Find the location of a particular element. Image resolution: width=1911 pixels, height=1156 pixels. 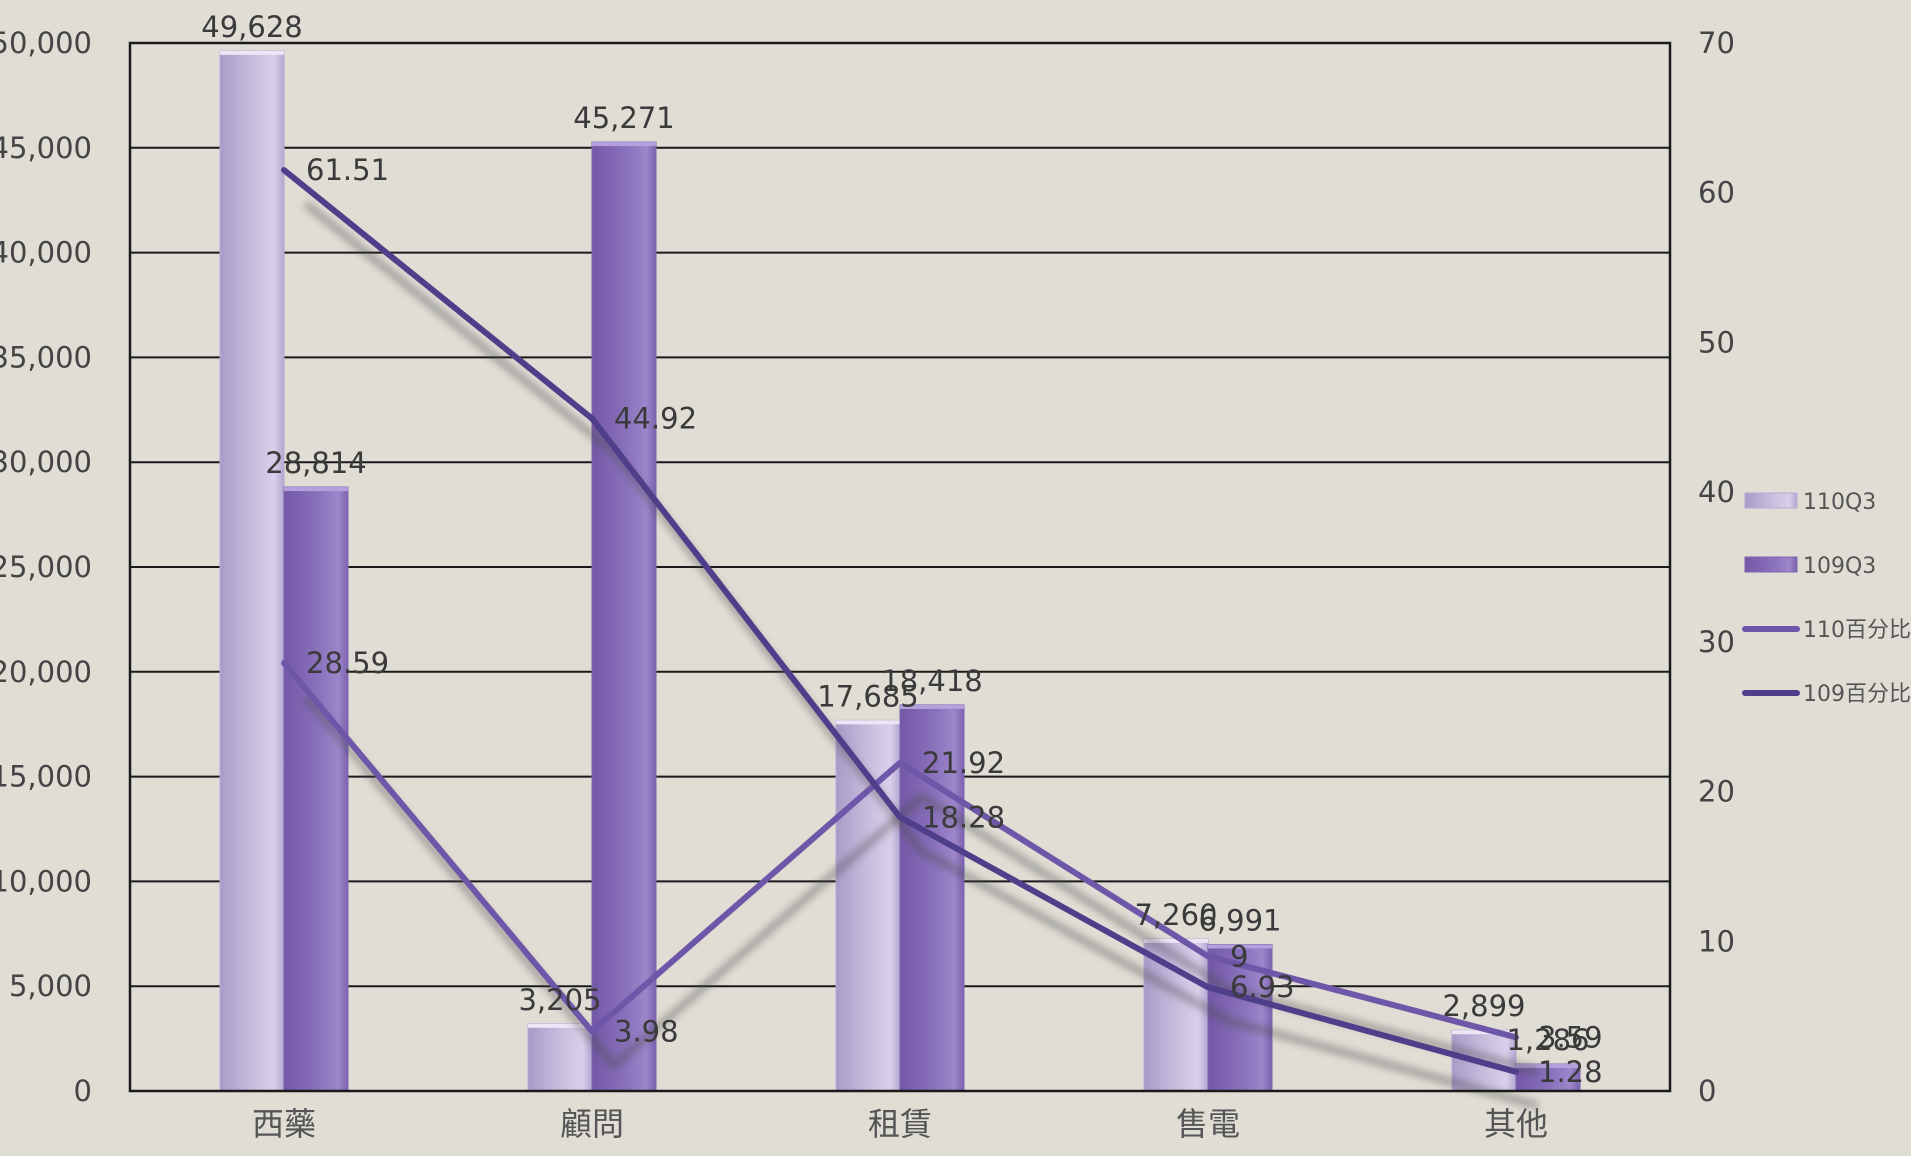

line-value-label: 28.59 is located at coordinates (347, 663).